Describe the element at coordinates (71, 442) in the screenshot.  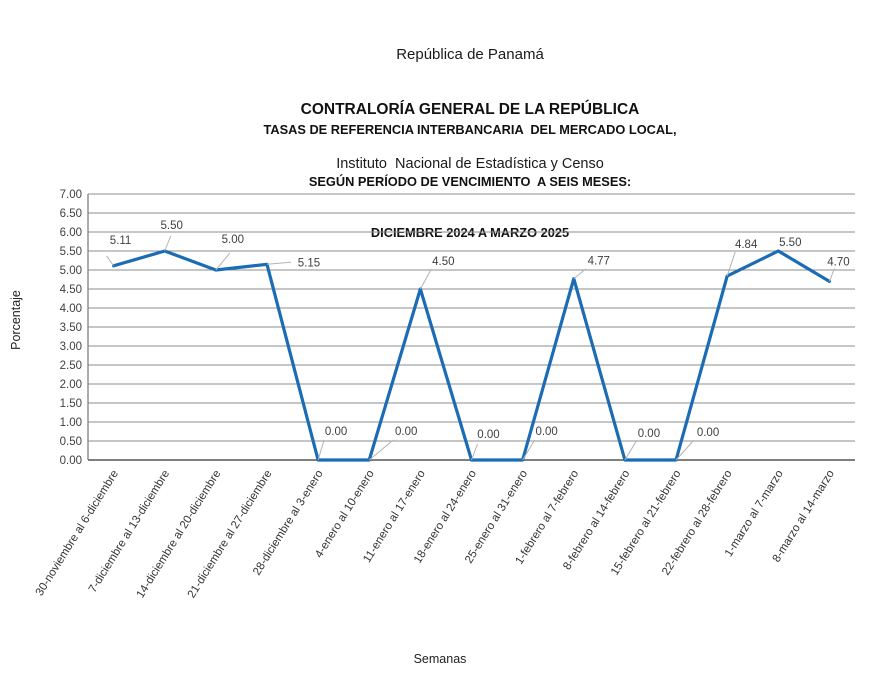
I see `y-tick-label: 0.50` at that location.